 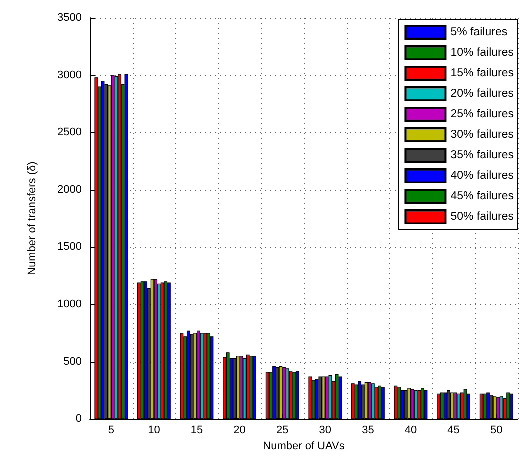 I want to click on x-tick-label: 40, so click(x=411, y=430).